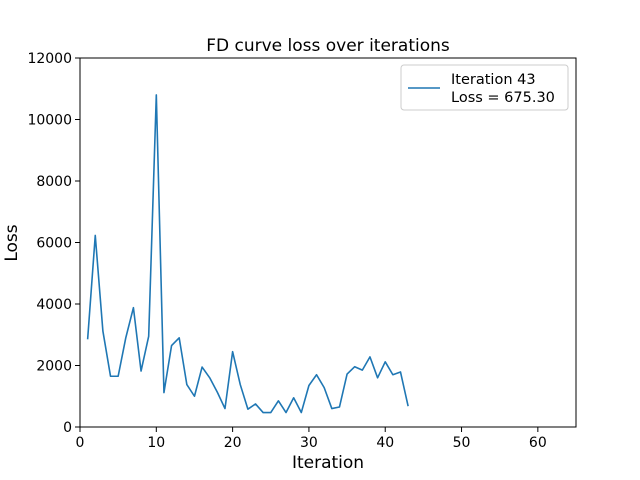  I want to click on legend-box, so click(484, 87).